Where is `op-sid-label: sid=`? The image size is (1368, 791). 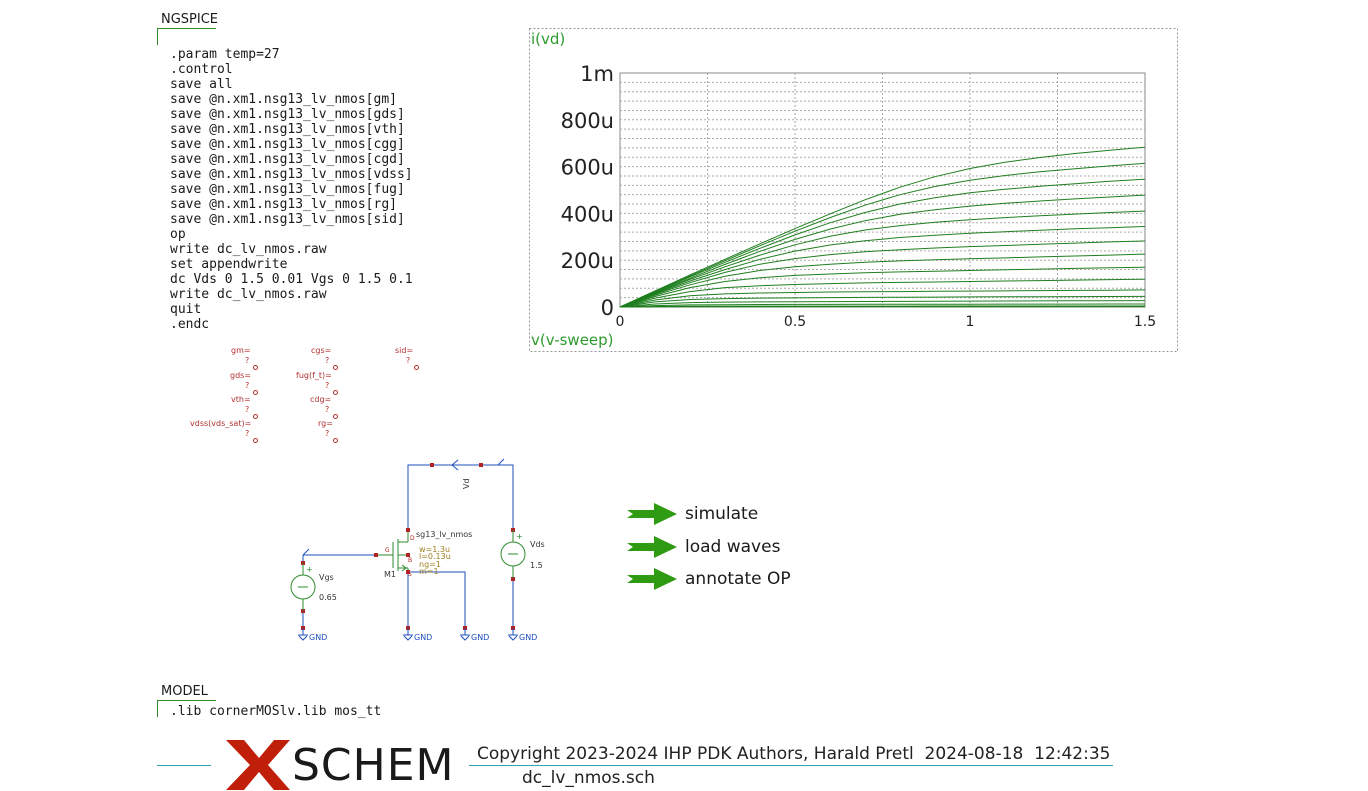
op-sid-label: sid= is located at coordinates (404, 350).